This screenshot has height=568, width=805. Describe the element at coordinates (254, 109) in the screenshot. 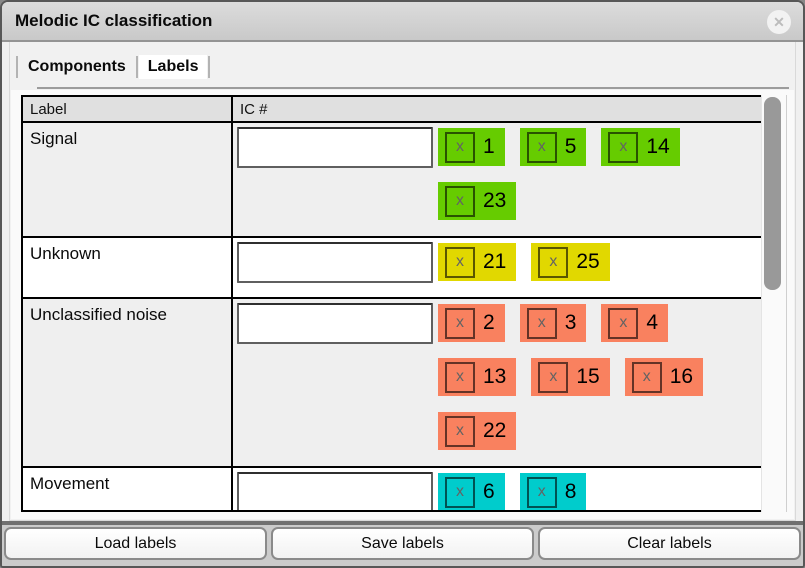

I see `column-header-ic: IC #` at that location.